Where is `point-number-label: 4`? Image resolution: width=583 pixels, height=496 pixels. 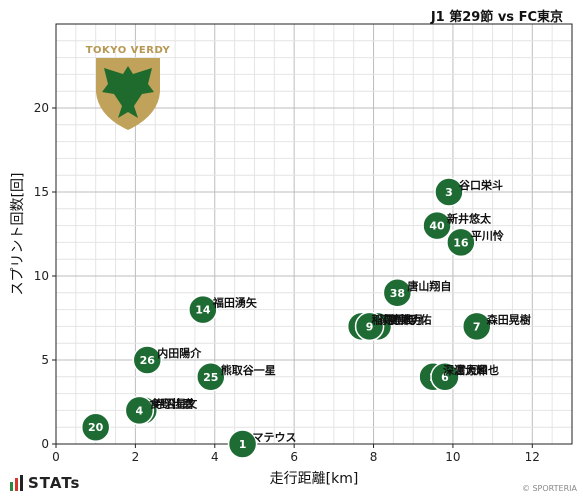
point-number-label: 4 is located at coordinates (140, 410).